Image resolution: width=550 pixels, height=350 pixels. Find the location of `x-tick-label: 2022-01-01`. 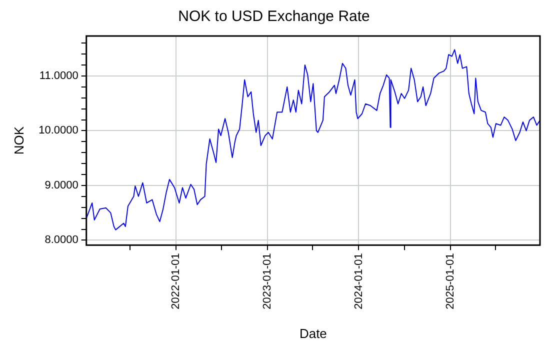

x-tick-label: 2022-01-01 is located at coordinates (176, 281).